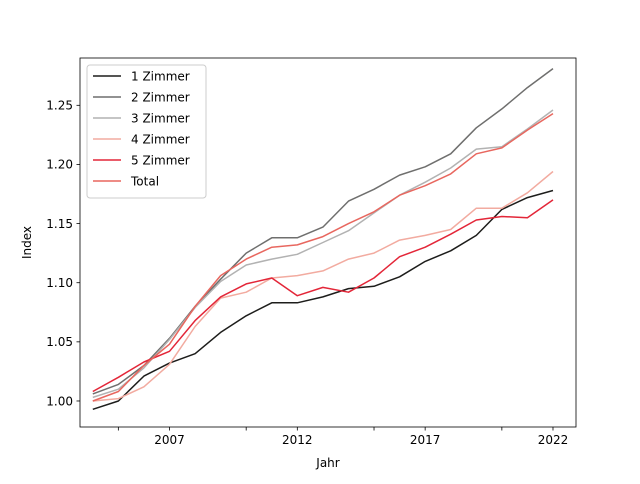 This screenshot has height=484, width=640. Describe the element at coordinates (160, 140) in the screenshot. I see `legend-label: 4 Zimmer` at that location.